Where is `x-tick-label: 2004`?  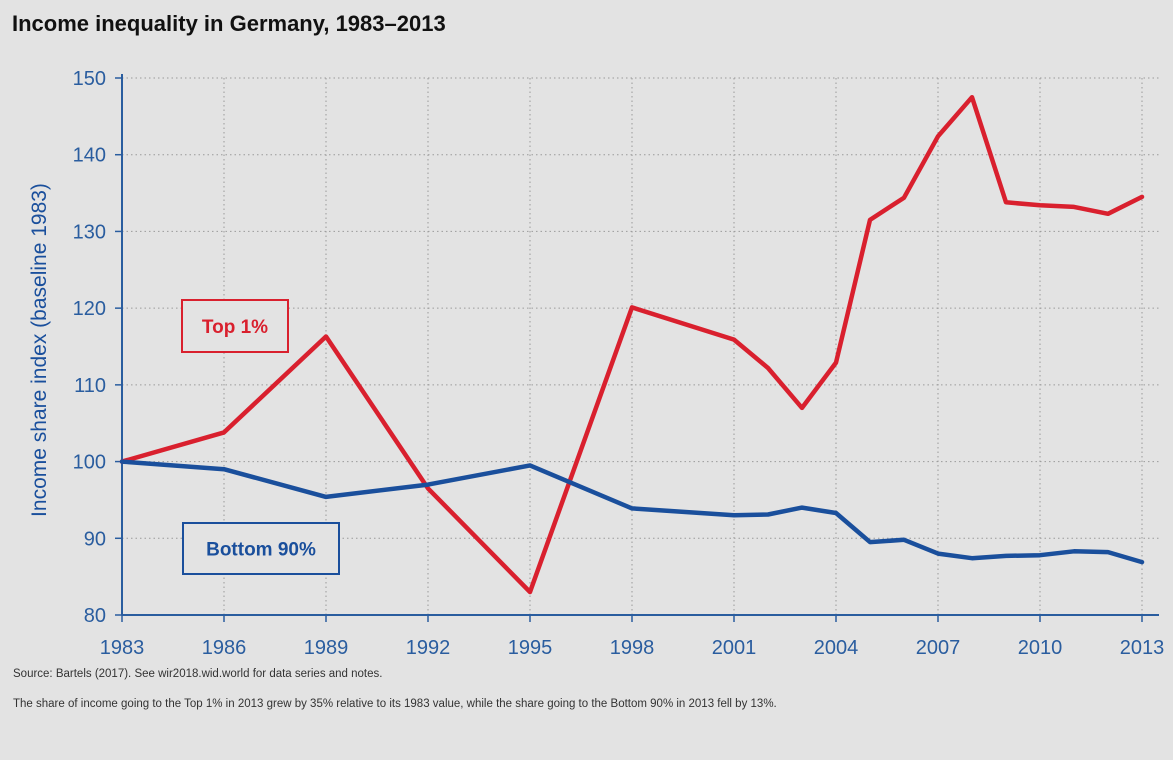
x-tick-label: 2004 is located at coordinates (836, 648).